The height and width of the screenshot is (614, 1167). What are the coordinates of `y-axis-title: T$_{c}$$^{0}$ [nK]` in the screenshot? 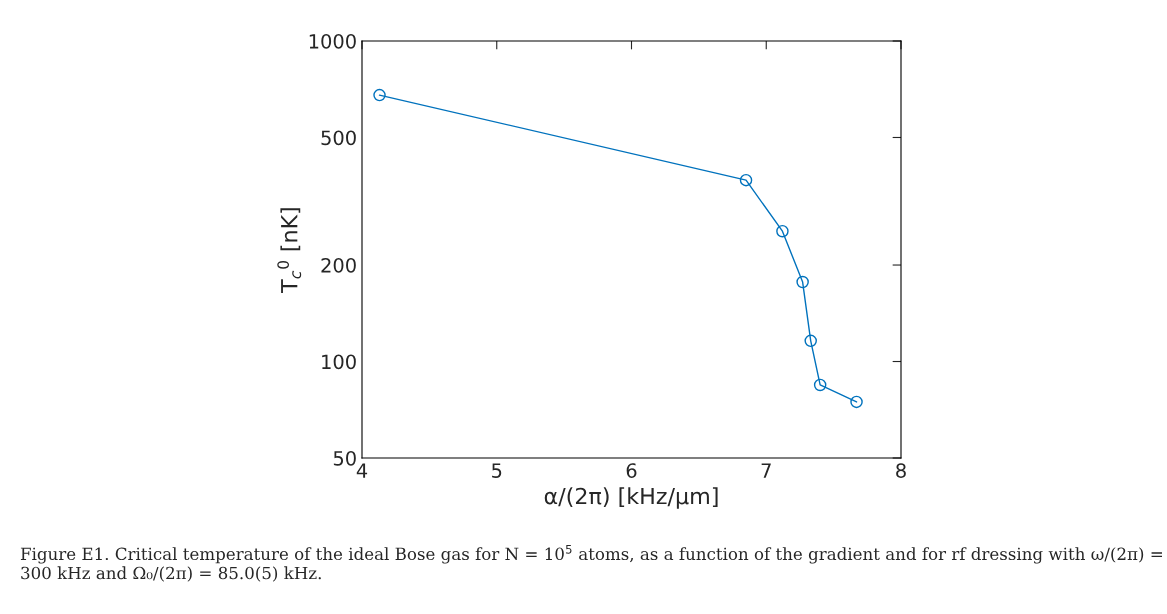 It's located at (289, 251).